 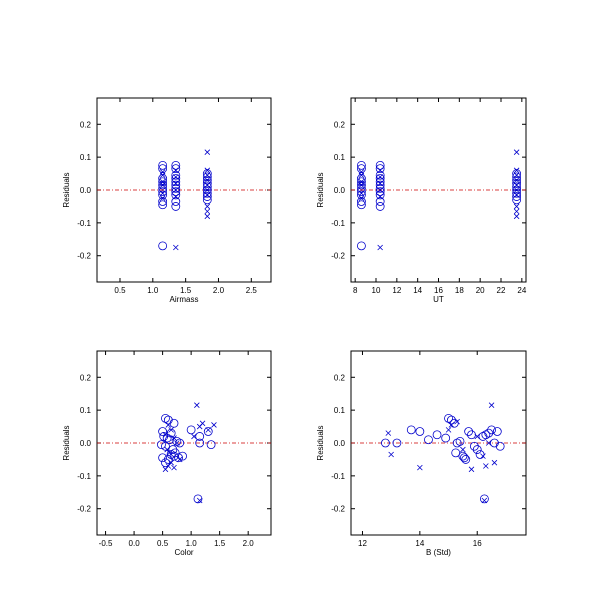 What do you see at coordinates (320, 442) in the screenshot?
I see `y-axis-label: Residuals` at bounding box center [320, 442].